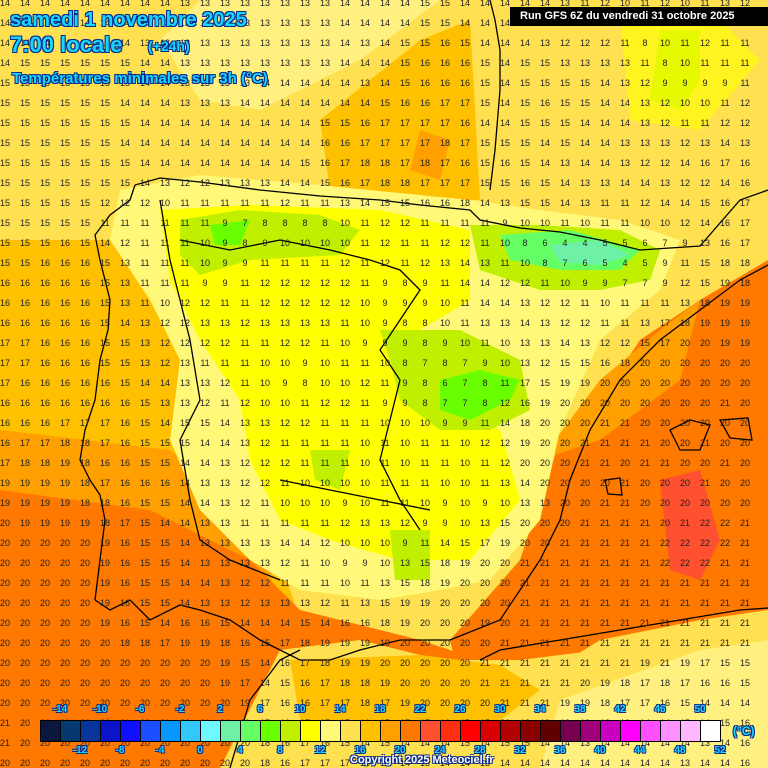 This screenshot has height=768, width=768. Describe the element at coordinates (465, 383) in the screenshot. I see `grid-value: 7` at that location.